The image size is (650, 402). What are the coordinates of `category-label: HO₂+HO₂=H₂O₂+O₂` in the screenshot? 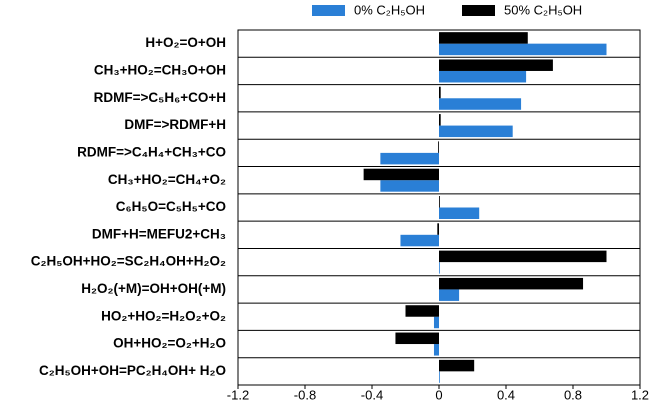 It's located at (163, 315).